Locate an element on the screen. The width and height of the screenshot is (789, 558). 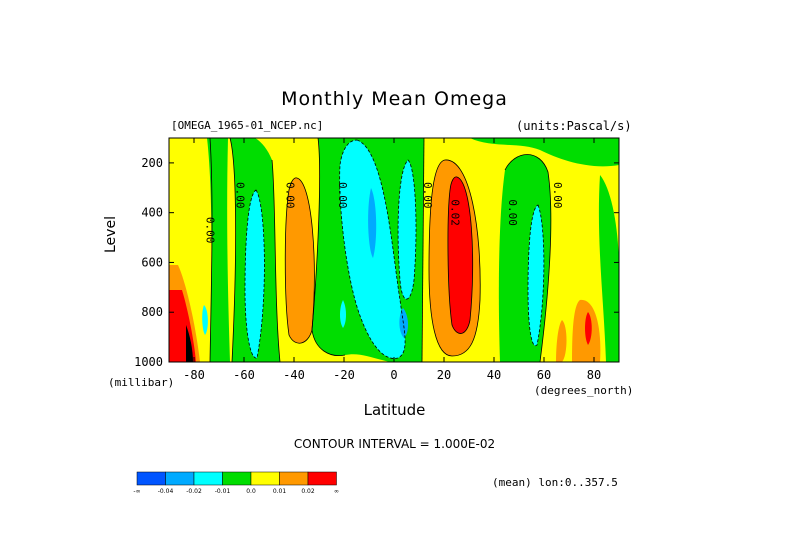
pos-column-40s is located at coordinates (300, 260).